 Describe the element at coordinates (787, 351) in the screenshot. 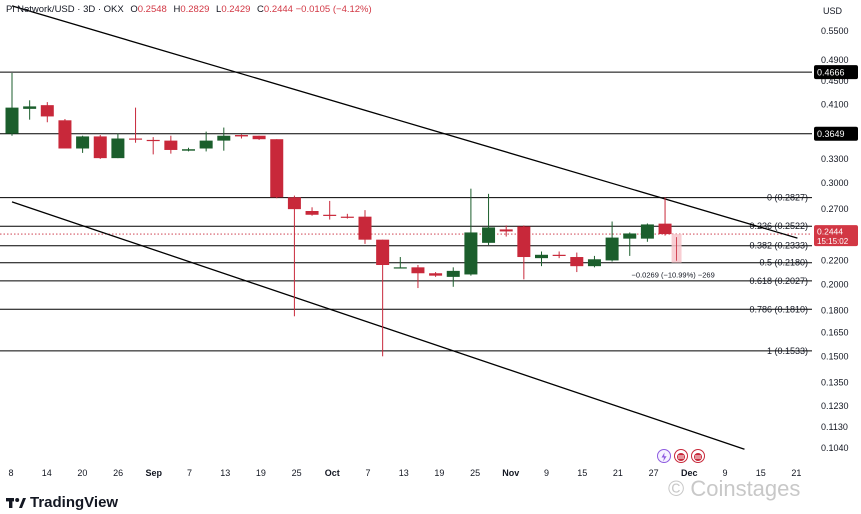

I see `fib-level-label: 1 (0.1533)` at that location.